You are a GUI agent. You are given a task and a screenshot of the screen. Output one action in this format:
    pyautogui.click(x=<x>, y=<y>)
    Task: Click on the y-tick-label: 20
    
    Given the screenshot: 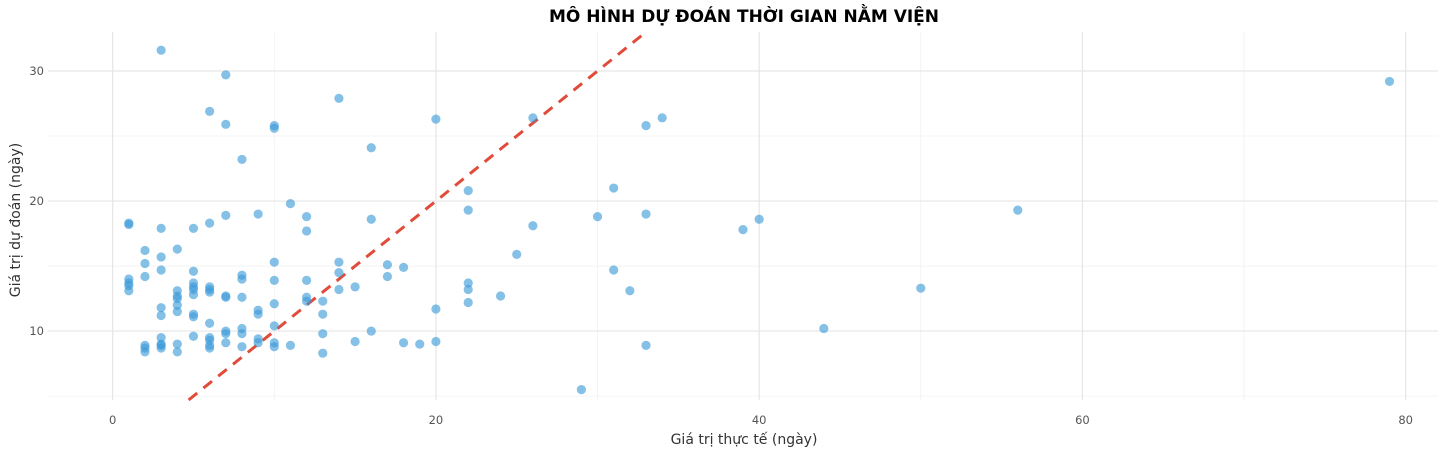 What is the action you would take?
    pyautogui.click(x=36, y=201)
    